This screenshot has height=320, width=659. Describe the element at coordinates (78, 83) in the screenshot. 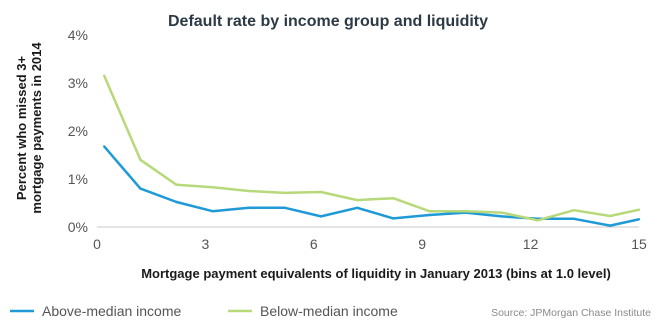

I see `y-tick-label: 3%` at that location.